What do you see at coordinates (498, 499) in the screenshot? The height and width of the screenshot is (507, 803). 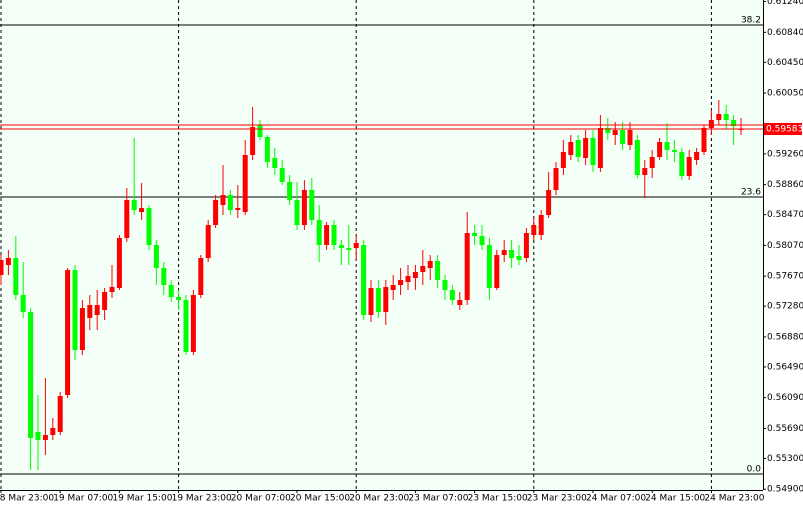 I see `x-tick-label: 23 Mar 15:00` at bounding box center [498, 499].